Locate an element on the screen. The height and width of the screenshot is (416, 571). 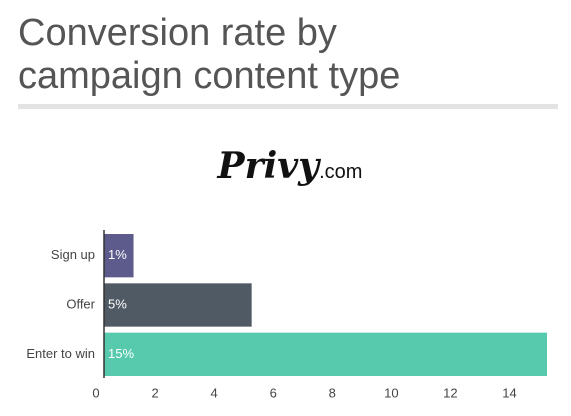
logo: Privy.com is located at coordinates (290, 166).